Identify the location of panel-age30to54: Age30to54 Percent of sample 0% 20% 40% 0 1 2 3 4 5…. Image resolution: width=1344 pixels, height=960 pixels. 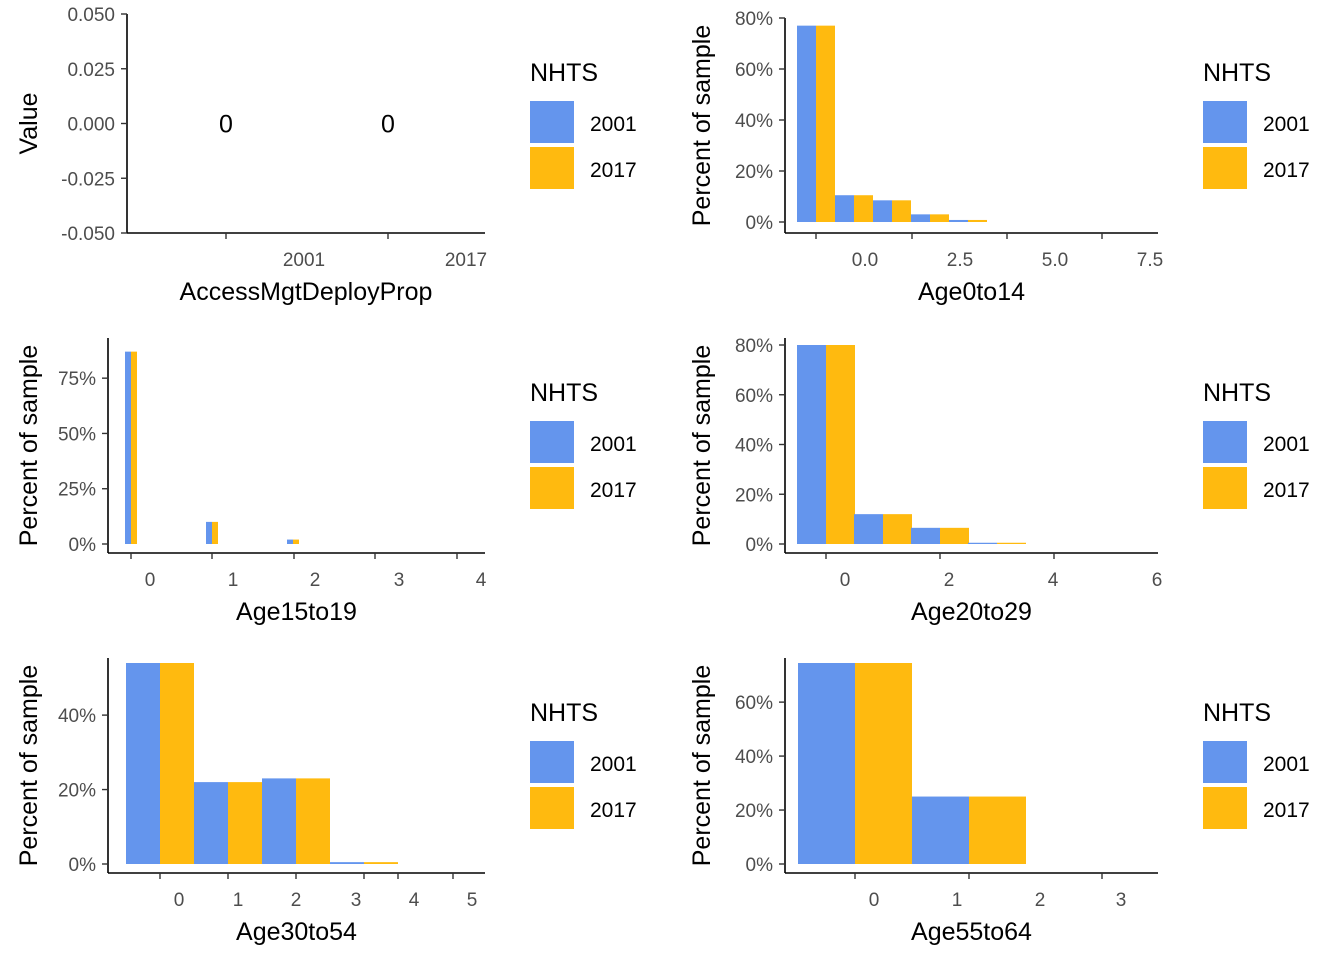
(326, 802).